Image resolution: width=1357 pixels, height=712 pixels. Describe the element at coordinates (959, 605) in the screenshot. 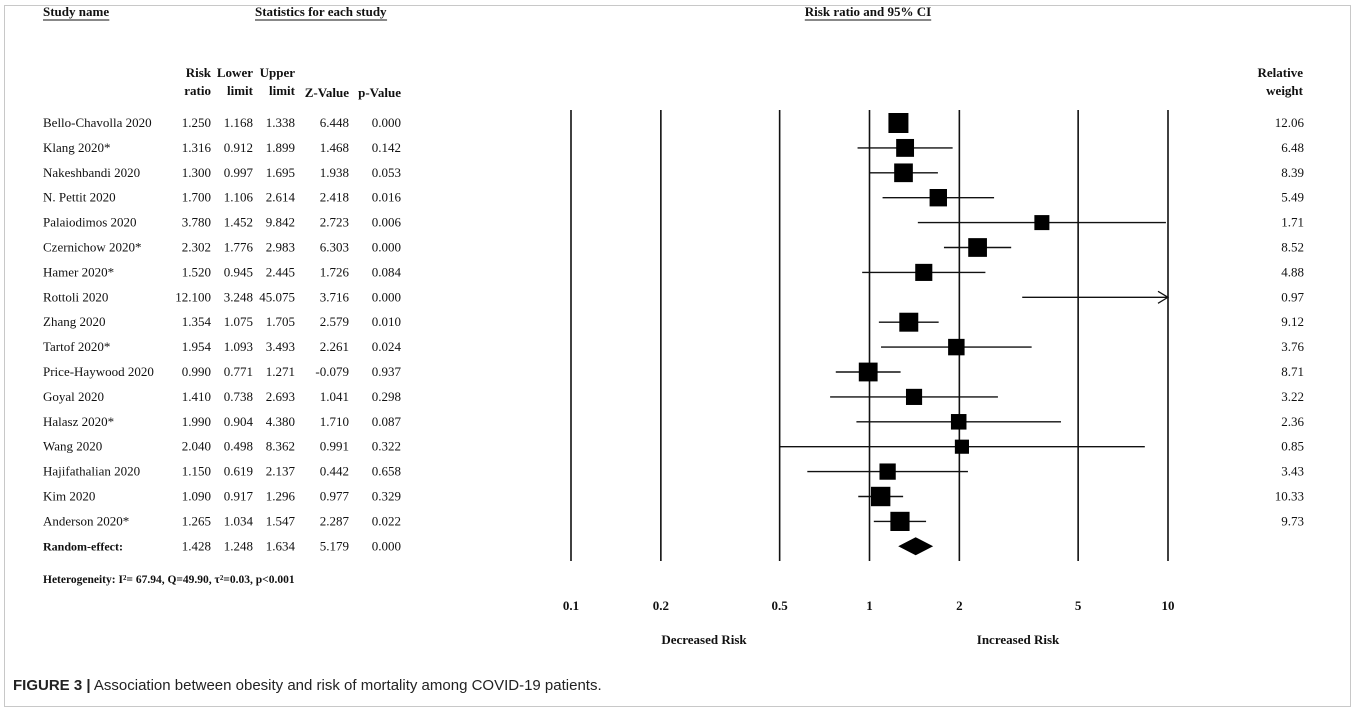

I see `x-tick-label: 2` at that location.